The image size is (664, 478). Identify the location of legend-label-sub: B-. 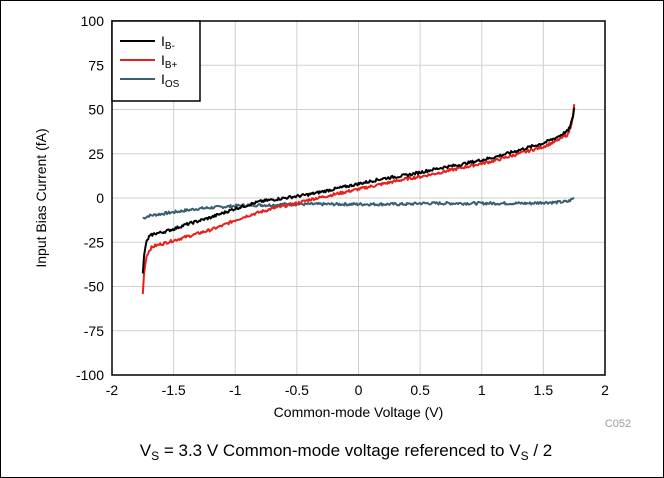
(170, 46).